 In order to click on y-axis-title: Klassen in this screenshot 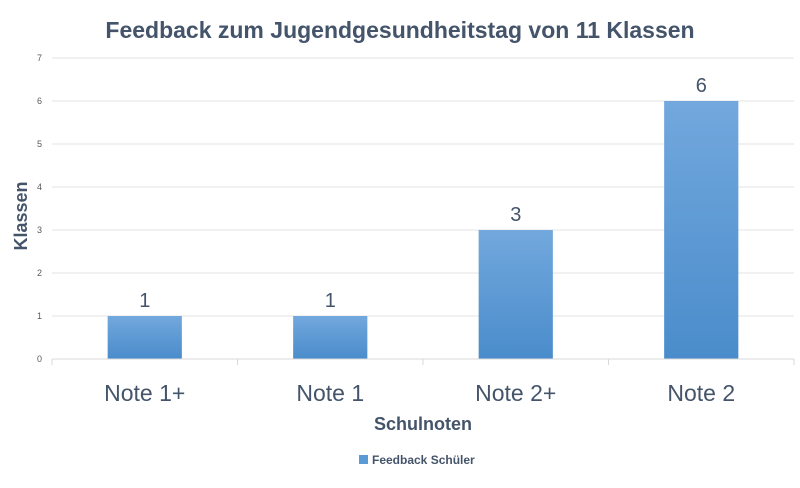, I will do `click(21, 215)`.